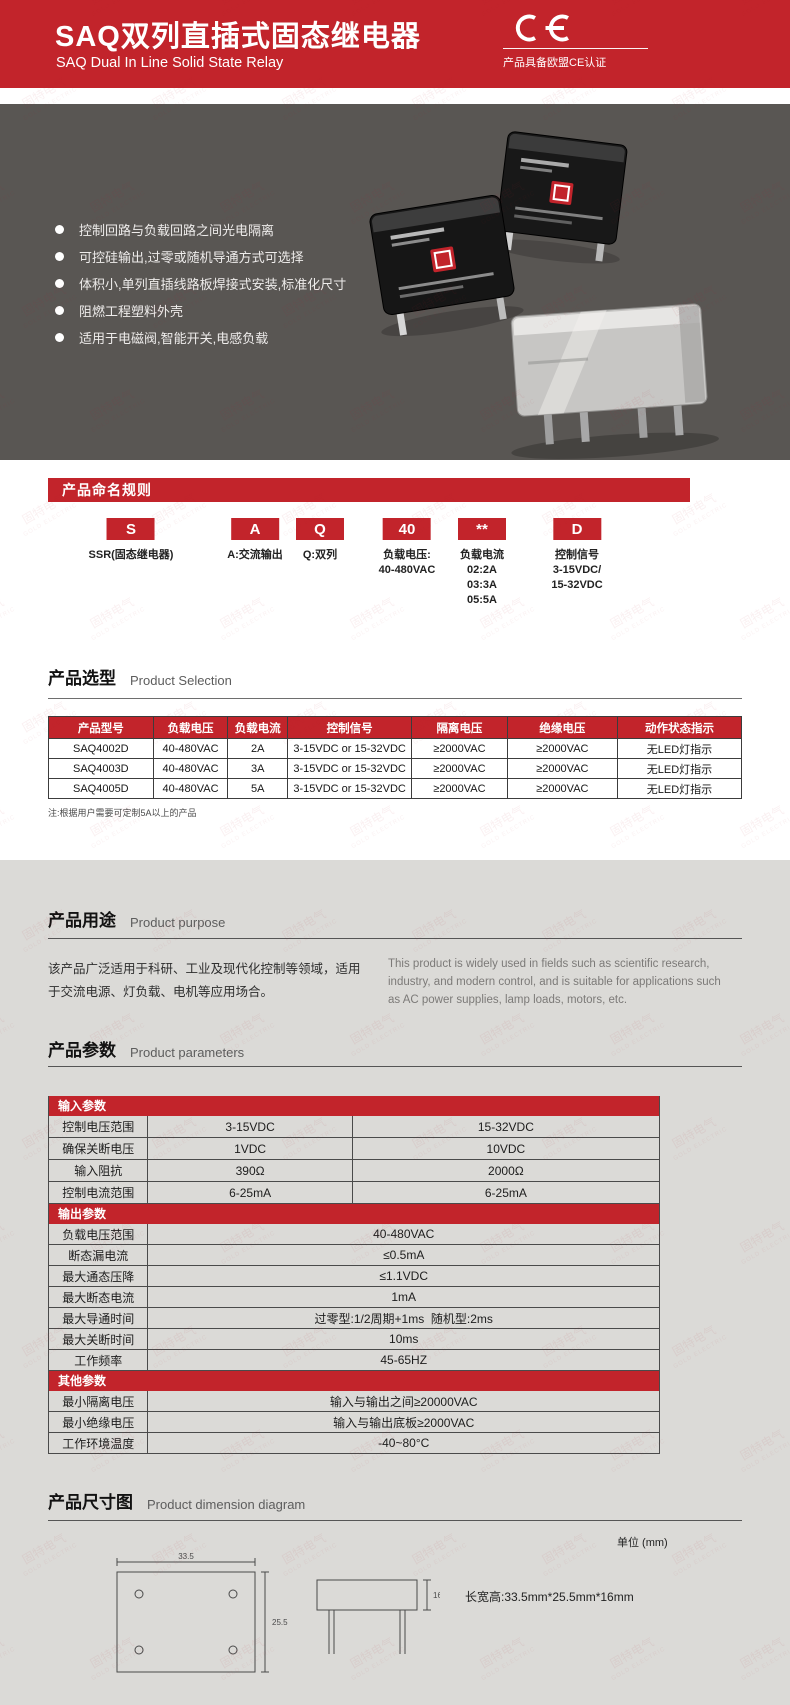  What do you see at coordinates (101, 748) in the screenshot?
I see `table-cell: SAQ4002D` at bounding box center [101, 748].